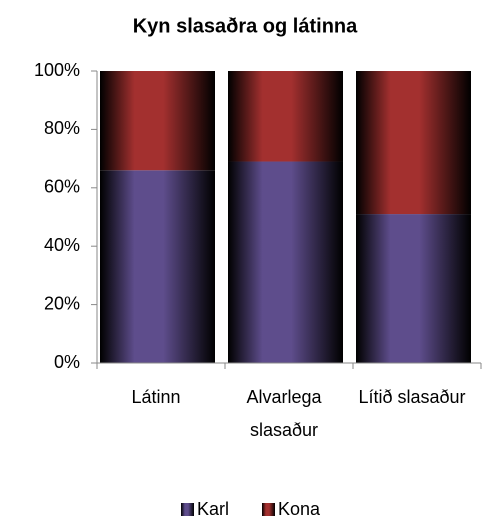 The height and width of the screenshot is (522, 483). Describe the element at coordinates (284, 413) in the screenshot. I see `x-tick-label: Alvarlega slasaður` at that location.